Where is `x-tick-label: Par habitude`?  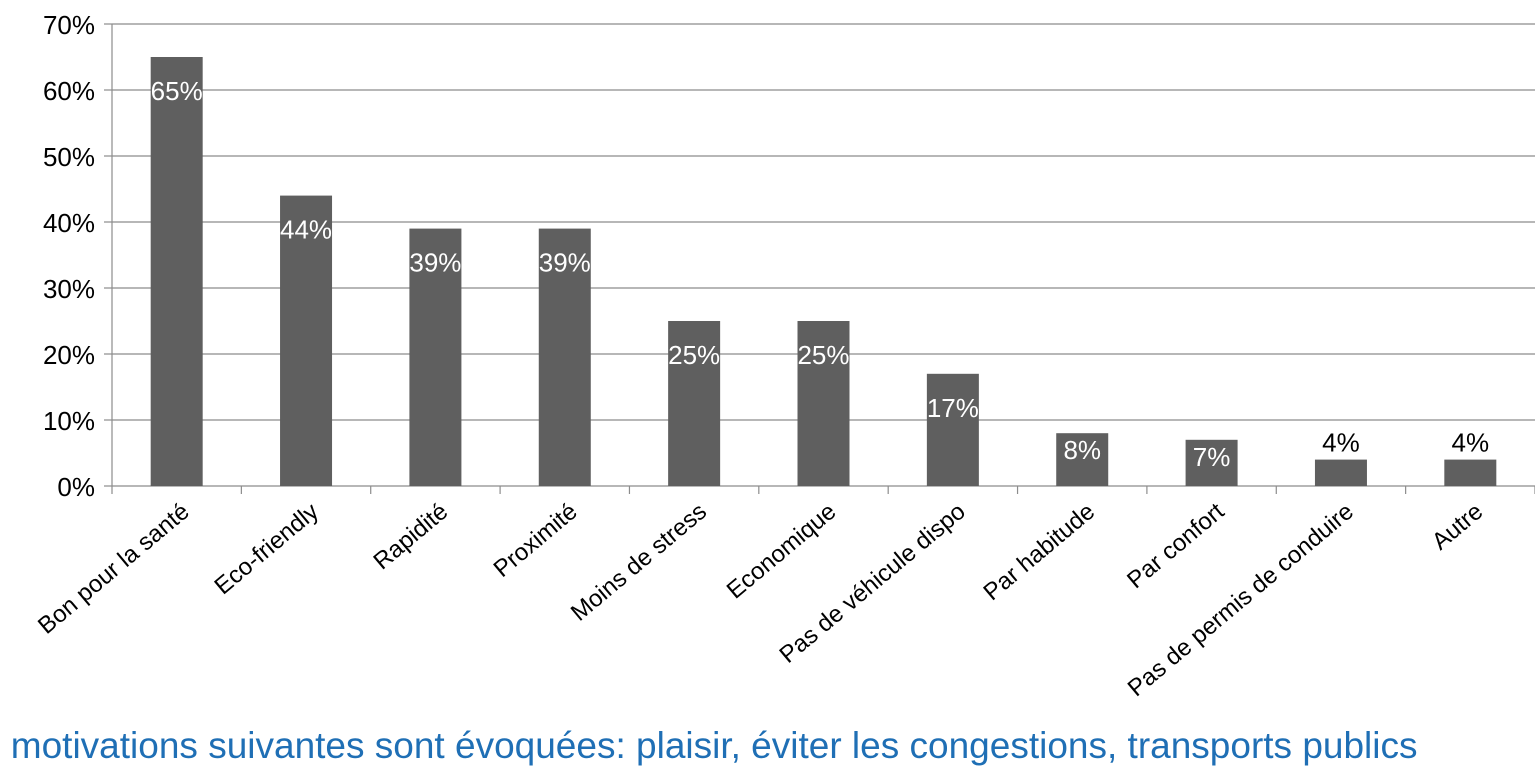 x-tick-label: Par habitude is located at coordinates (1039, 552).